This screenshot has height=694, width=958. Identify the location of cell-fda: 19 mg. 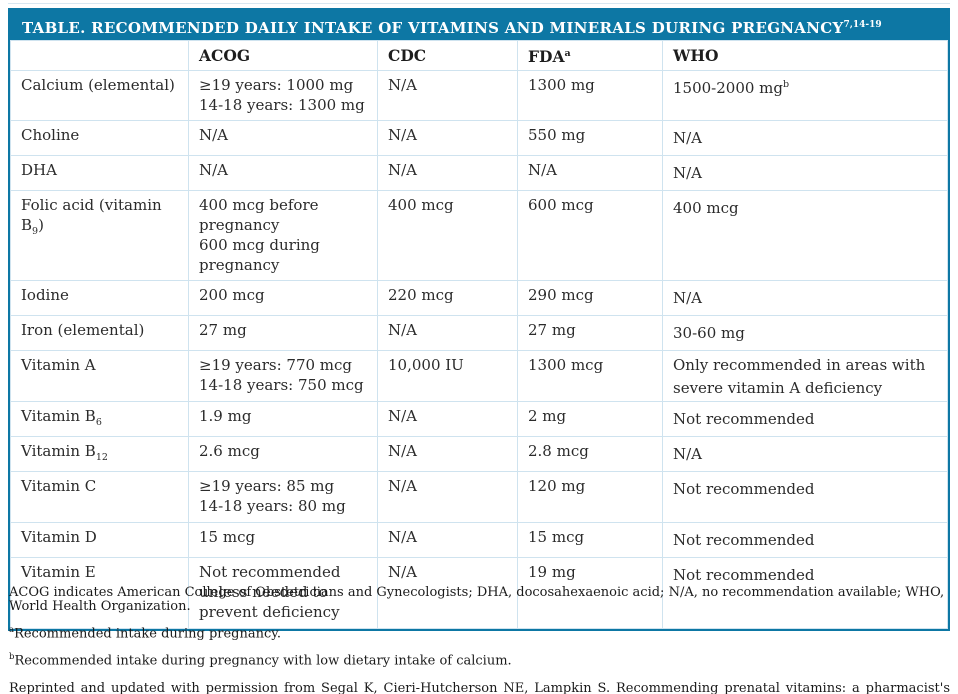
(590, 593).